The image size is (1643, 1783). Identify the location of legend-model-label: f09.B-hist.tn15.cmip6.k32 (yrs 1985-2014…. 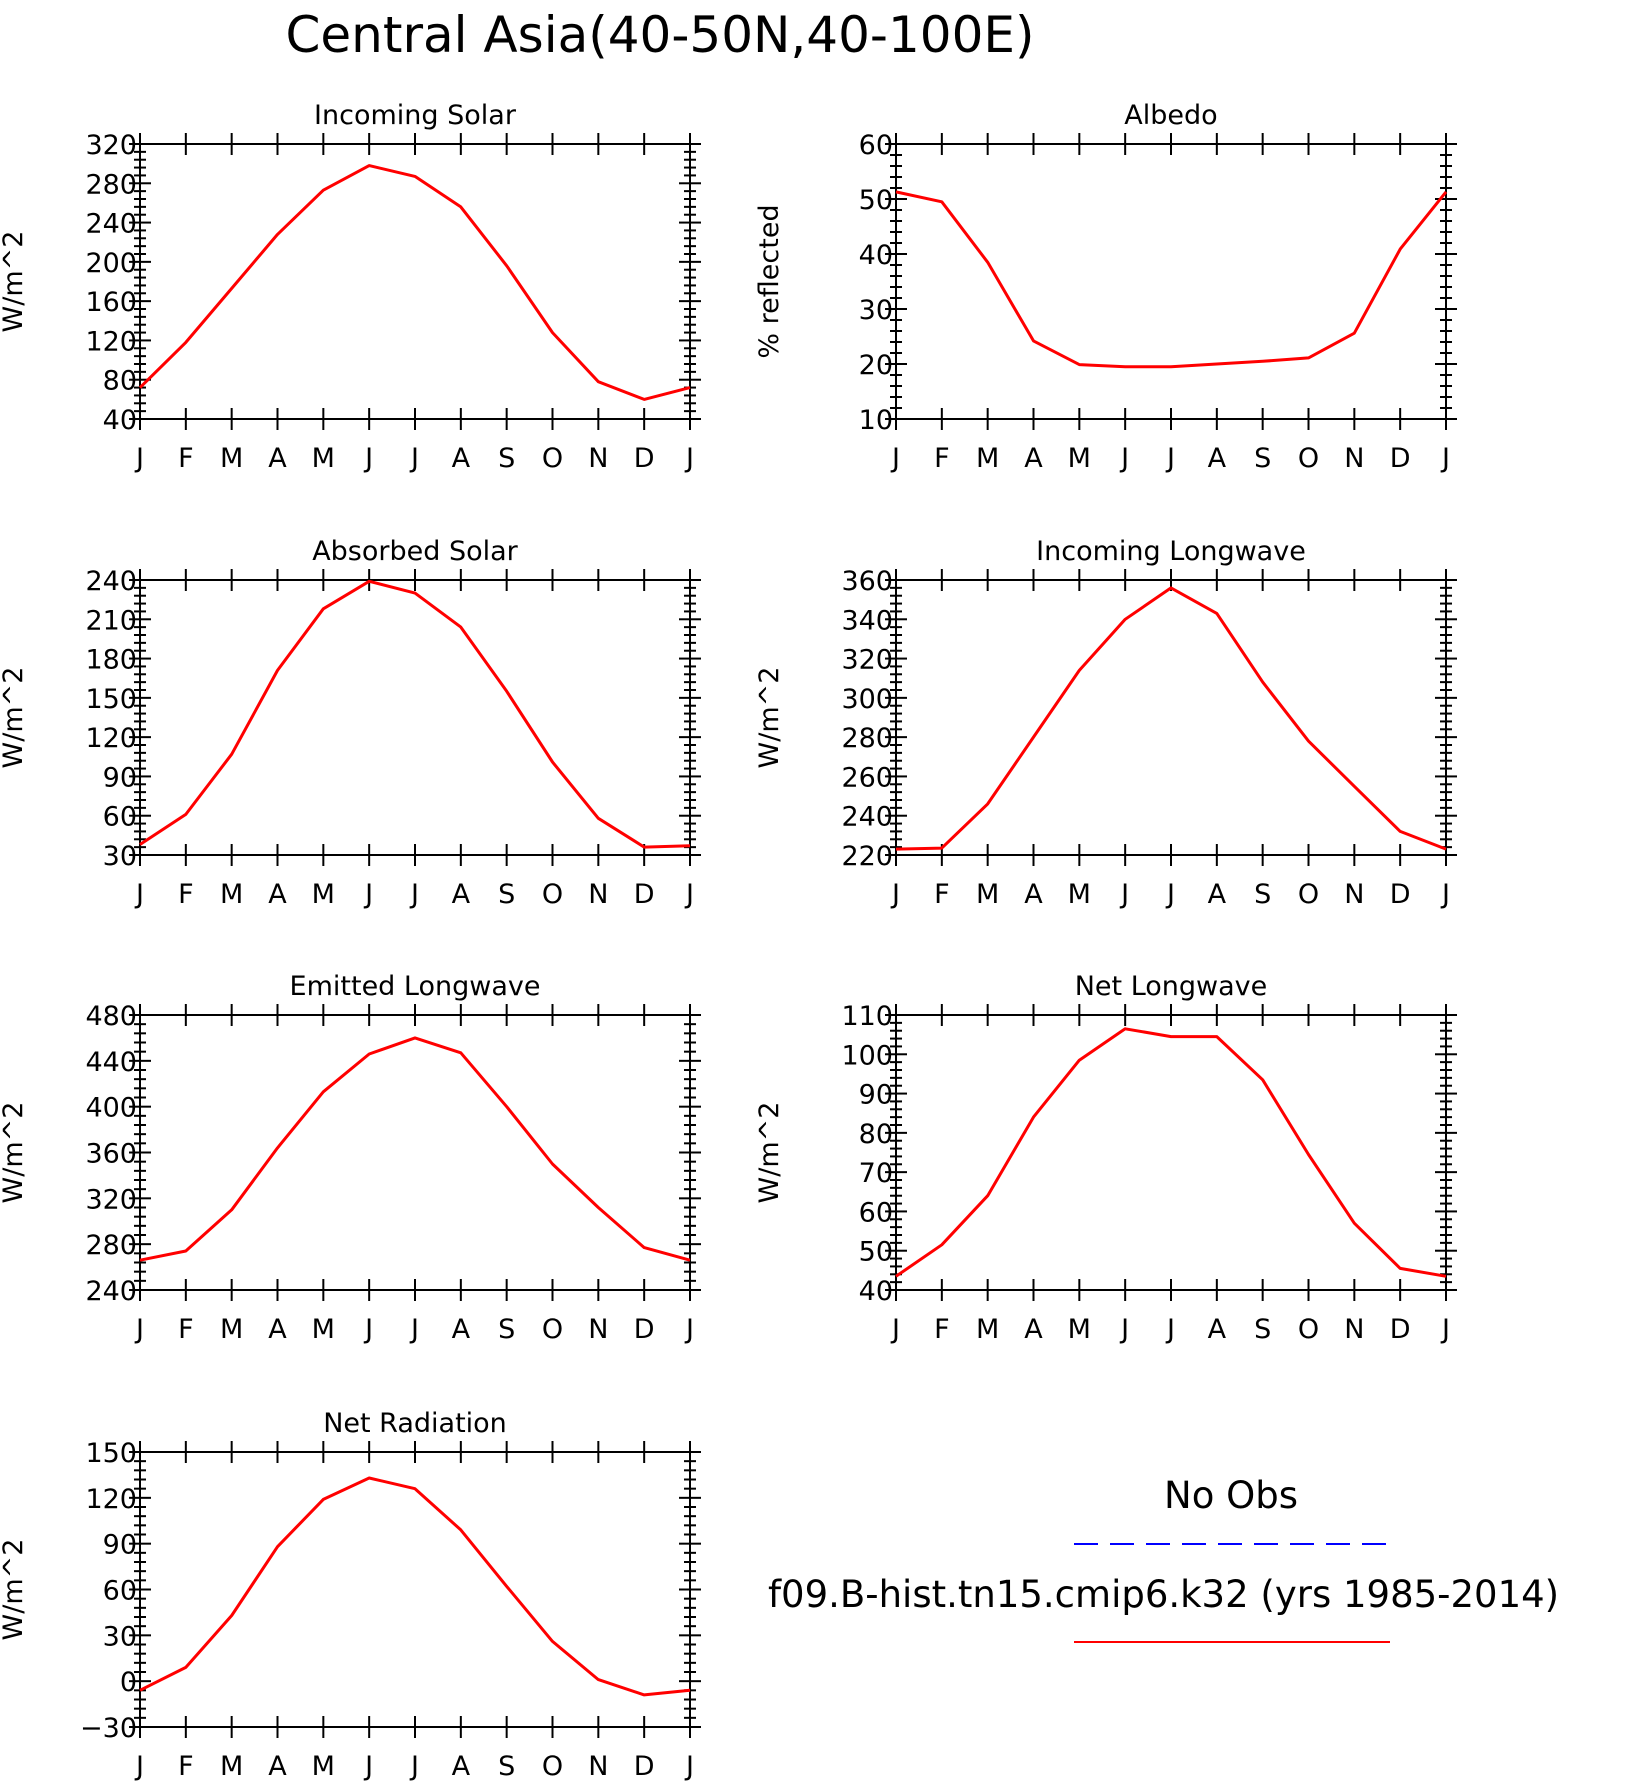
(1163, 1594).